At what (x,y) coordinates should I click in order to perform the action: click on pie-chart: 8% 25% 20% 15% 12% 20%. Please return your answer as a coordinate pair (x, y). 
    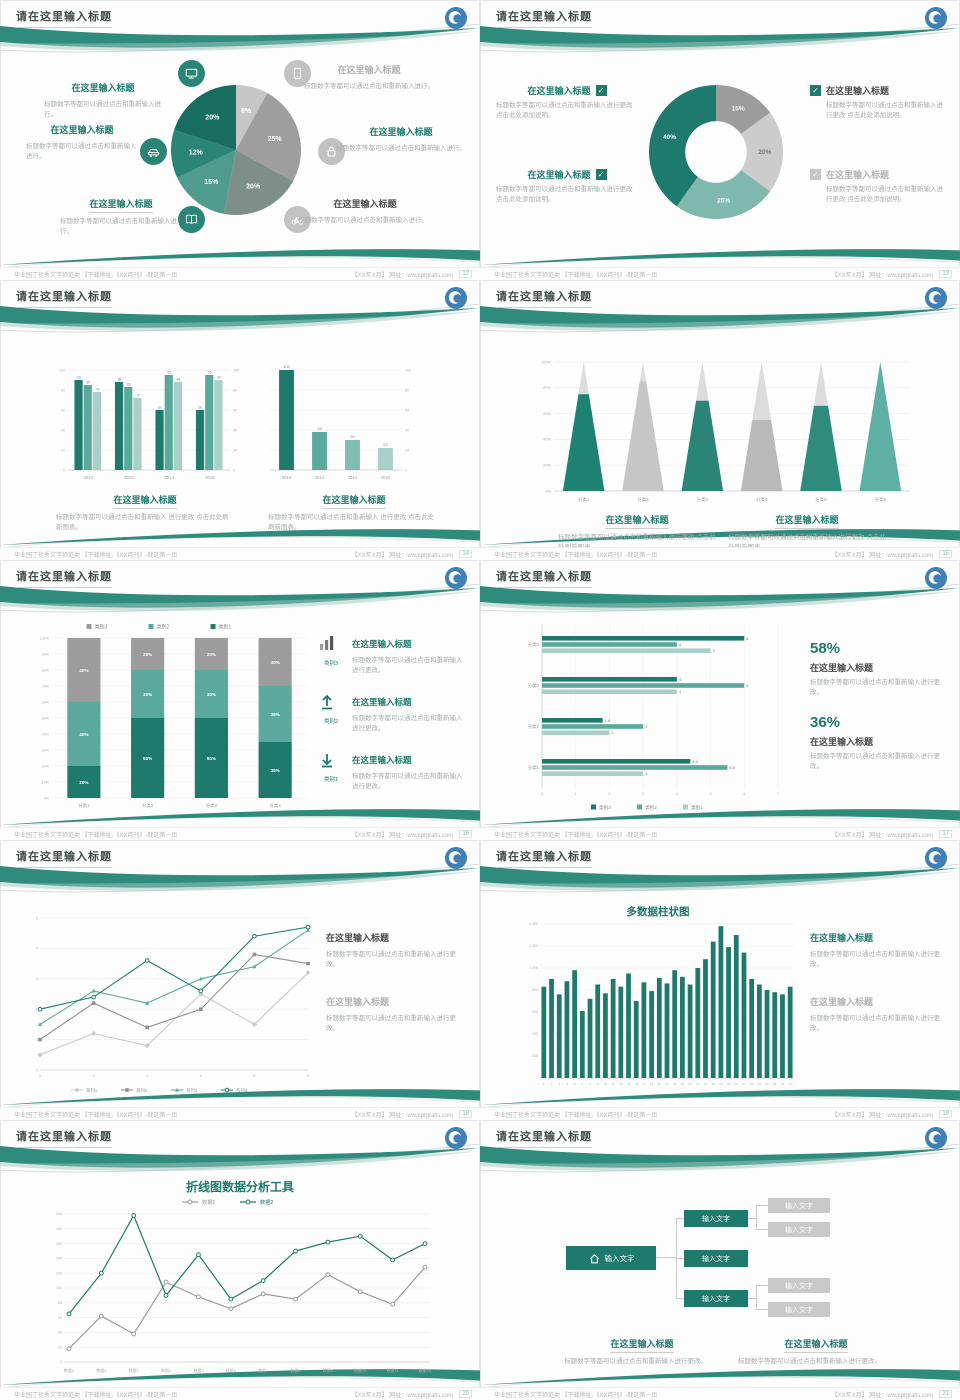
    Looking at the image, I should click on (236, 150).